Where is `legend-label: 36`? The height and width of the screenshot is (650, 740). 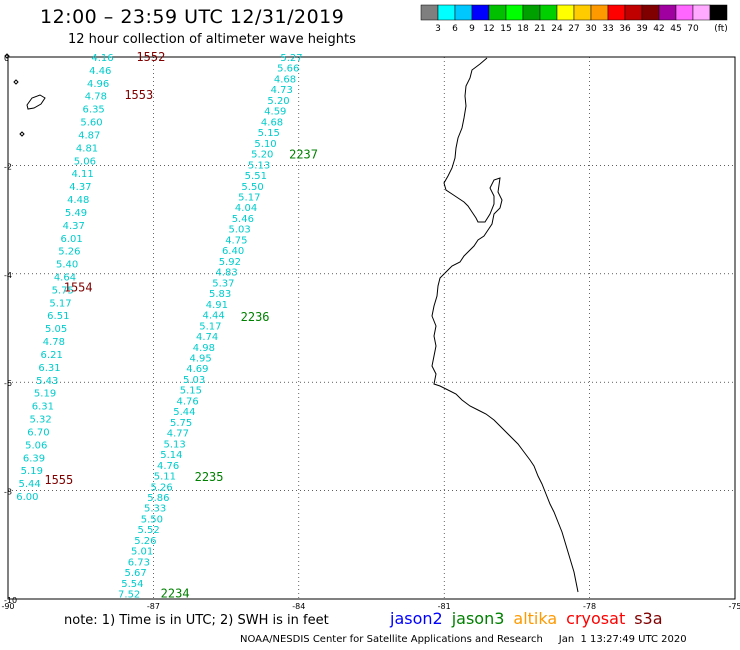 legend-label: 36 is located at coordinates (625, 29).